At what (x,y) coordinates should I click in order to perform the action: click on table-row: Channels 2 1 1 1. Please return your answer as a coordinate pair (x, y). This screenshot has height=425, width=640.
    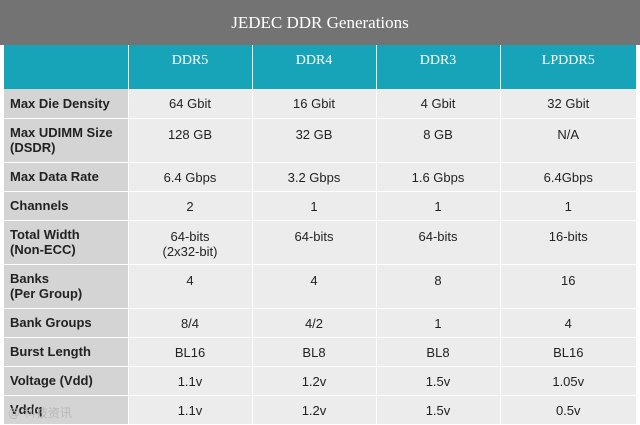
    Looking at the image, I should click on (320, 206).